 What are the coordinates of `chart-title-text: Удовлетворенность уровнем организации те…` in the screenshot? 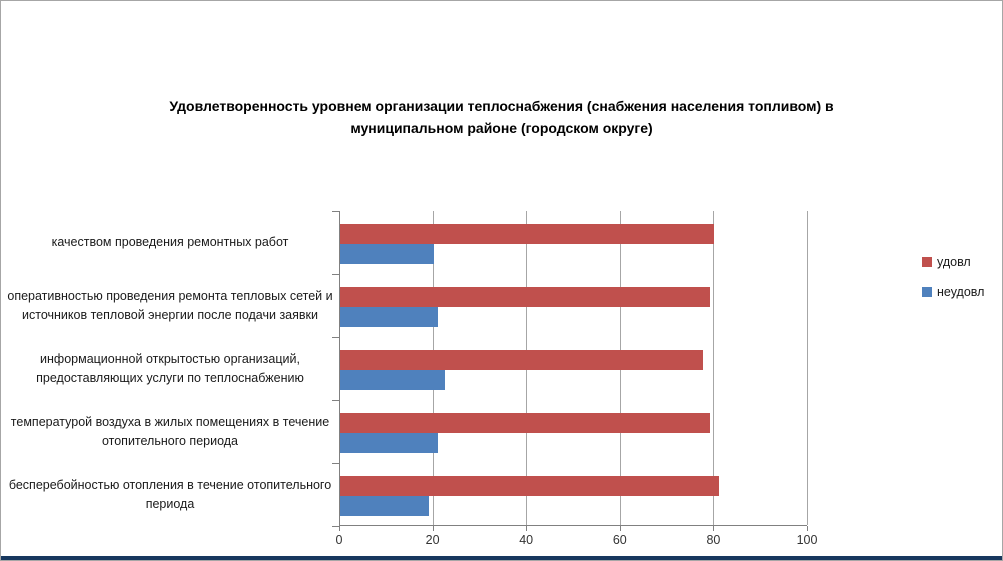 It's located at (501, 117).